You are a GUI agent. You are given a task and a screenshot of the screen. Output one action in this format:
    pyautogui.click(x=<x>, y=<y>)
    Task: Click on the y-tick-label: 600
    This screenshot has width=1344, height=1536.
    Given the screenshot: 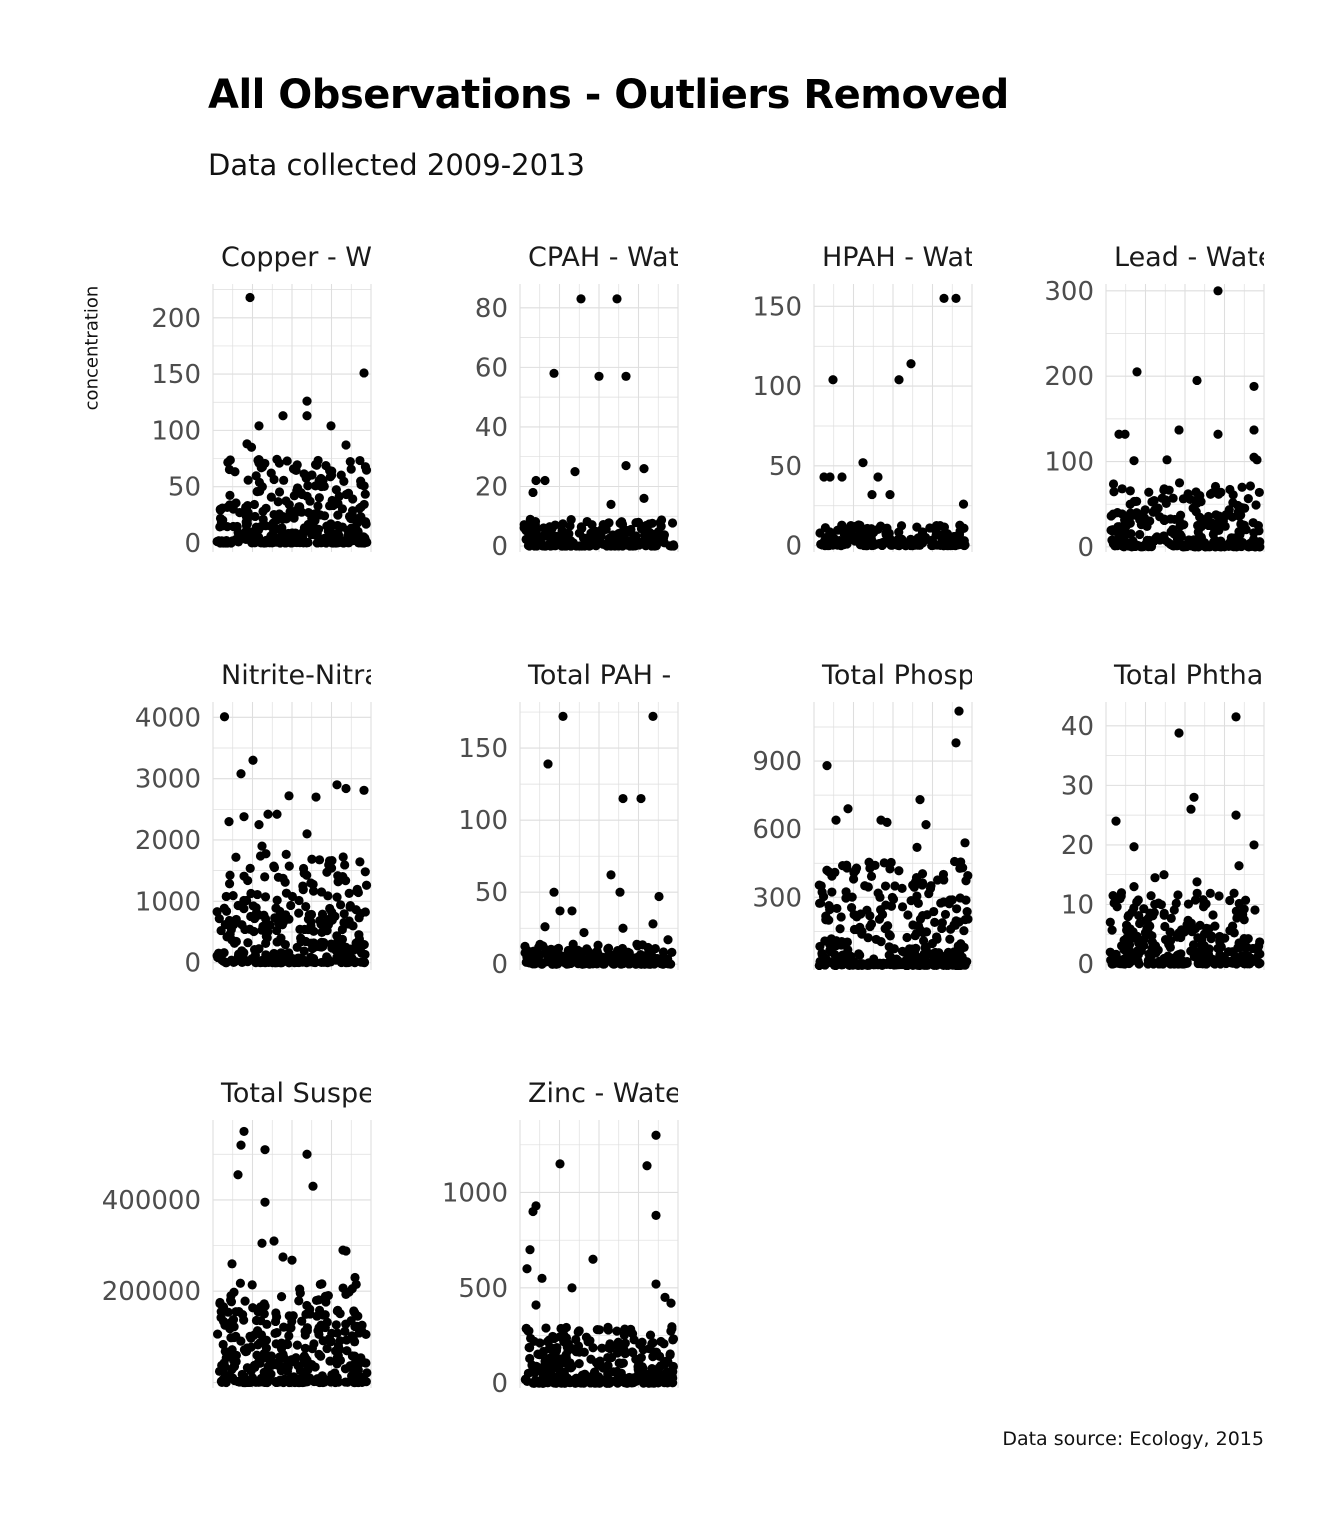 What is the action you would take?
    pyautogui.click(x=777, y=830)
    